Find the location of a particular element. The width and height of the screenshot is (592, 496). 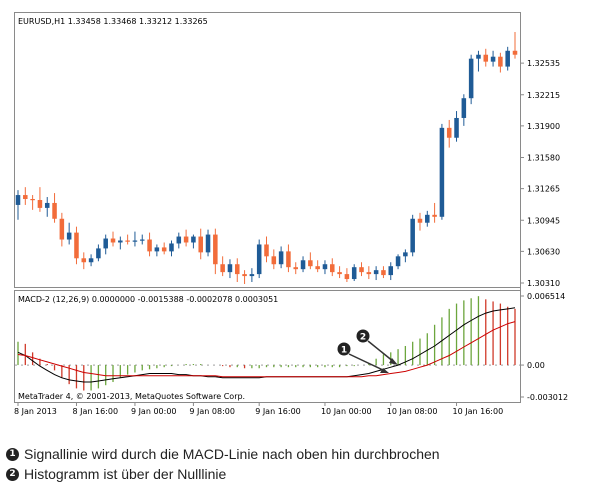

macd-y-tick-label: 0.00 is located at coordinates (536, 365).